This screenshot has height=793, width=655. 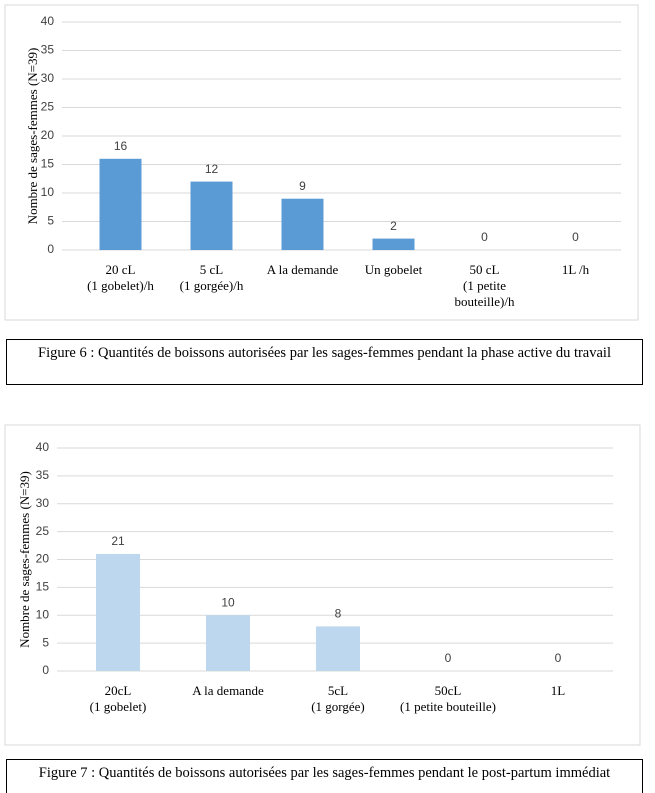 What do you see at coordinates (448, 698) in the screenshot?
I see `x-tick-label: 50cL (1 petite bouteille)` at bounding box center [448, 698].